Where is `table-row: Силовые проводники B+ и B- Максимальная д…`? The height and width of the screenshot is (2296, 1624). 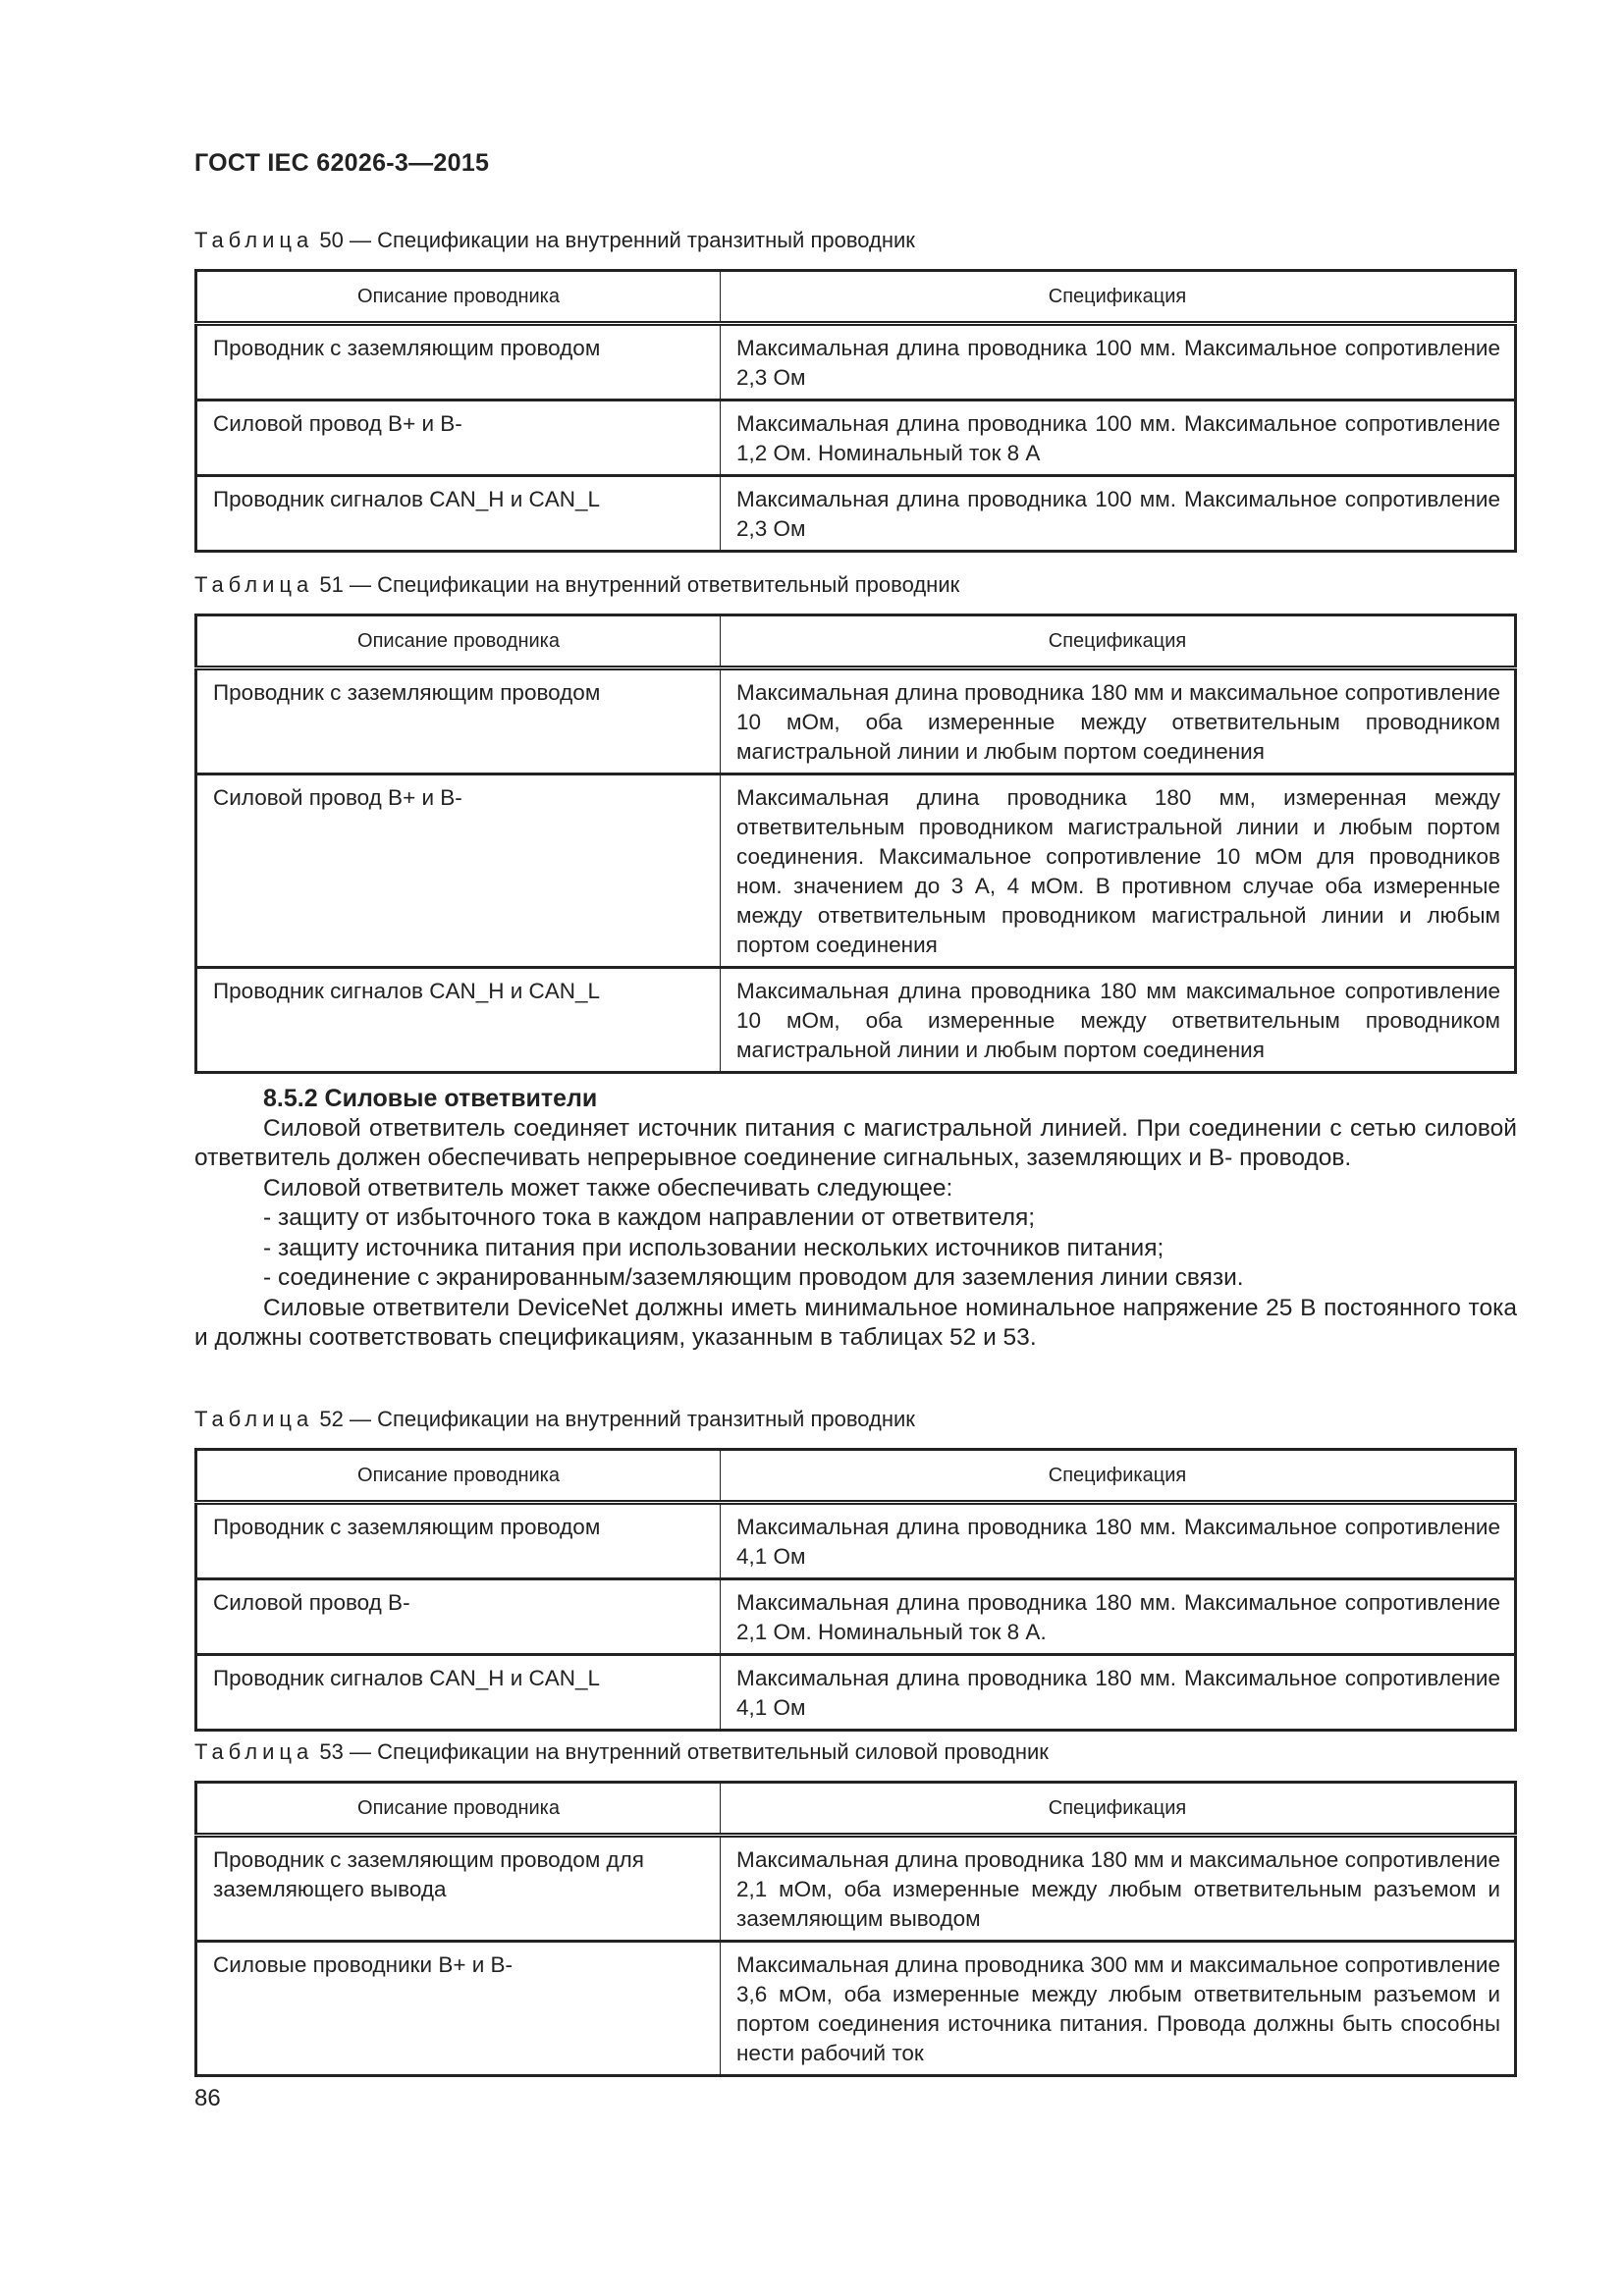
table-row: Силовые проводники B+ и B- Максимальная д… is located at coordinates (855, 2008).